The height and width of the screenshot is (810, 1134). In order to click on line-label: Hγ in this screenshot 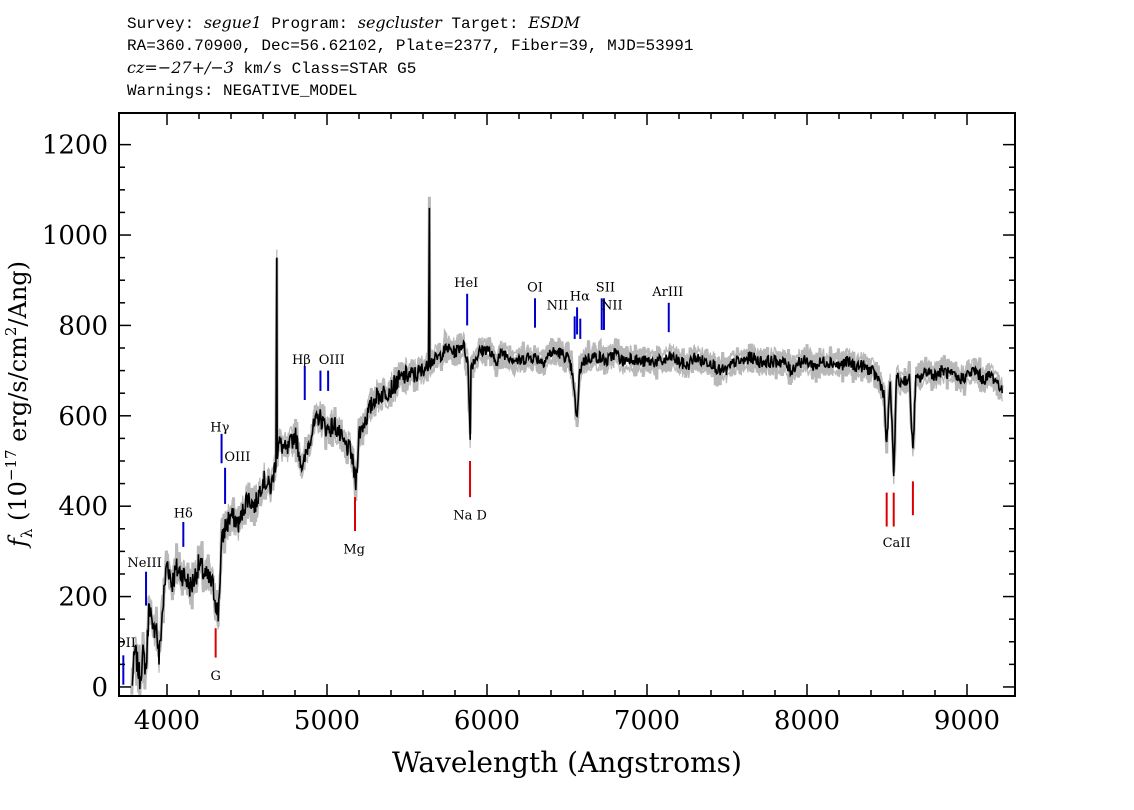, I will do `click(219, 428)`.